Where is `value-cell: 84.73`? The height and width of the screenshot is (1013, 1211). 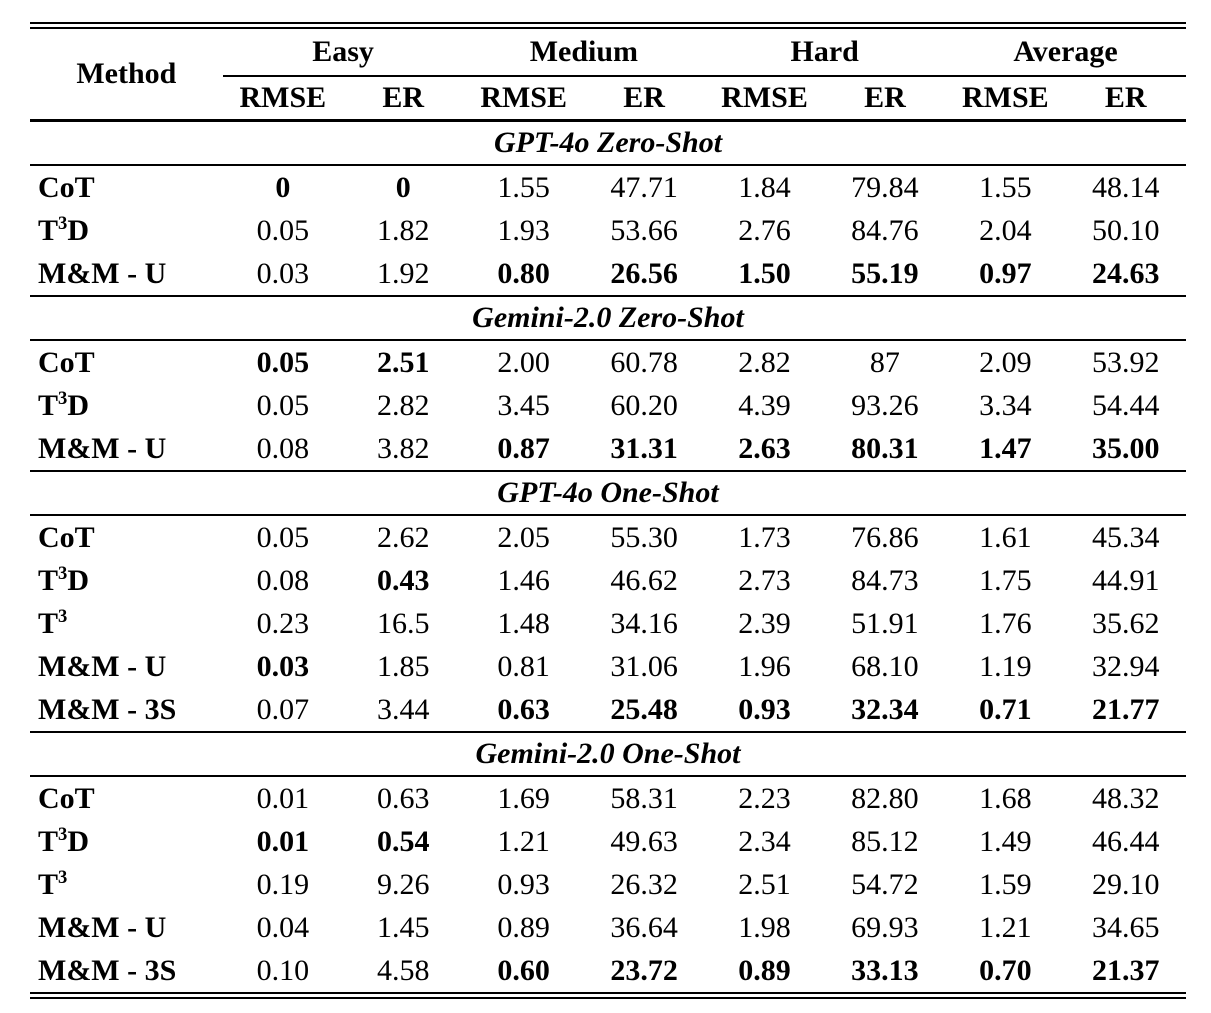 value-cell: 84.73 is located at coordinates (885, 580).